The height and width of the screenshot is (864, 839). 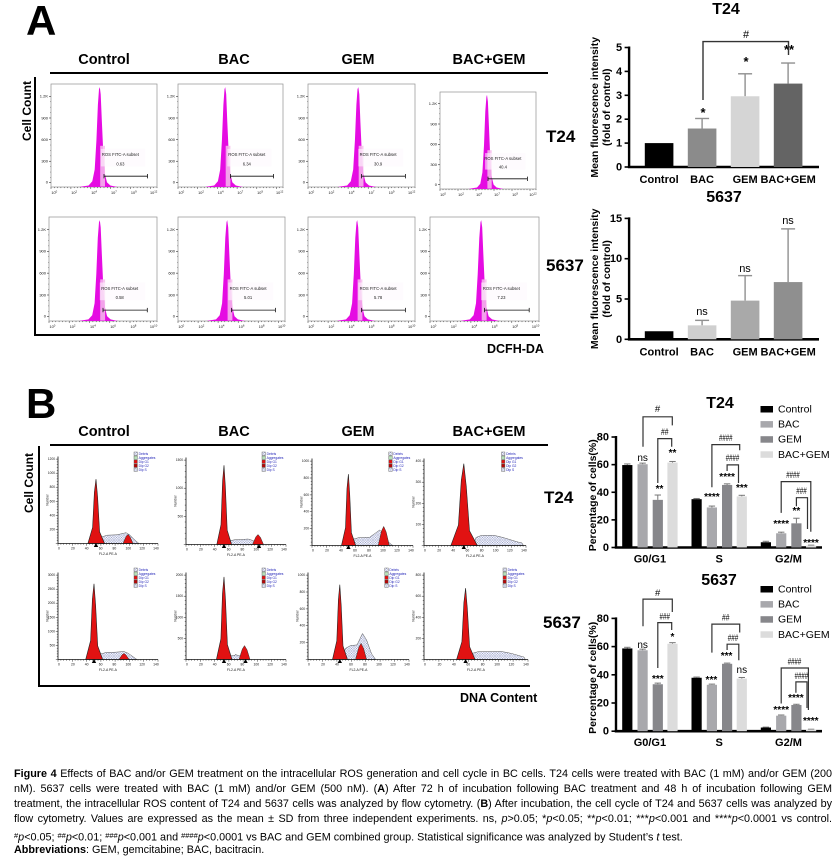 What do you see at coordinates (393, 586) in the screenshot?
I see `svg-text: Dip S` at bounding box center [393, 586].